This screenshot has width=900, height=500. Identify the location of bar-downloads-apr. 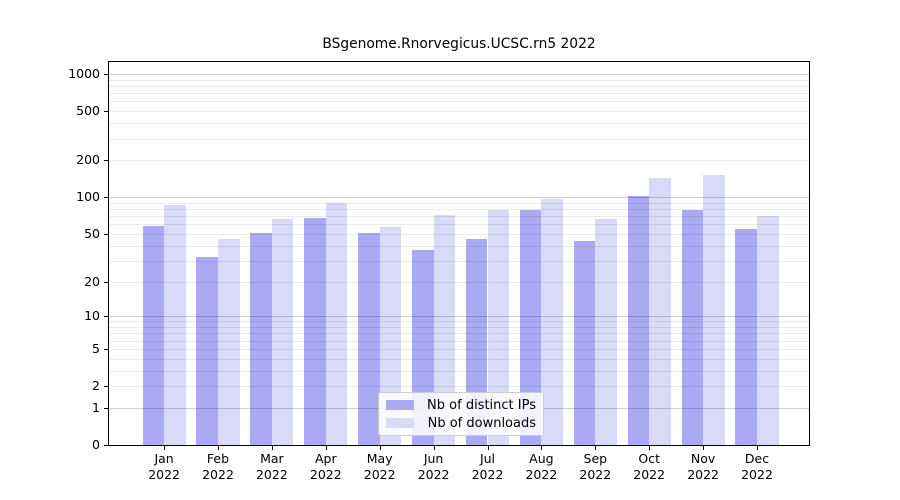
(336, 323).